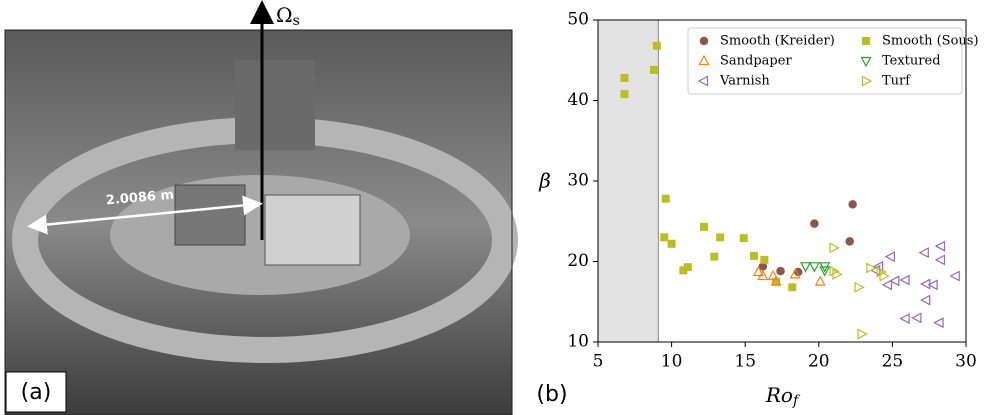 Image resolution: width=984 pixels, height=415 pixels. I want to click on legend-label: Turf, so click(896, 81).